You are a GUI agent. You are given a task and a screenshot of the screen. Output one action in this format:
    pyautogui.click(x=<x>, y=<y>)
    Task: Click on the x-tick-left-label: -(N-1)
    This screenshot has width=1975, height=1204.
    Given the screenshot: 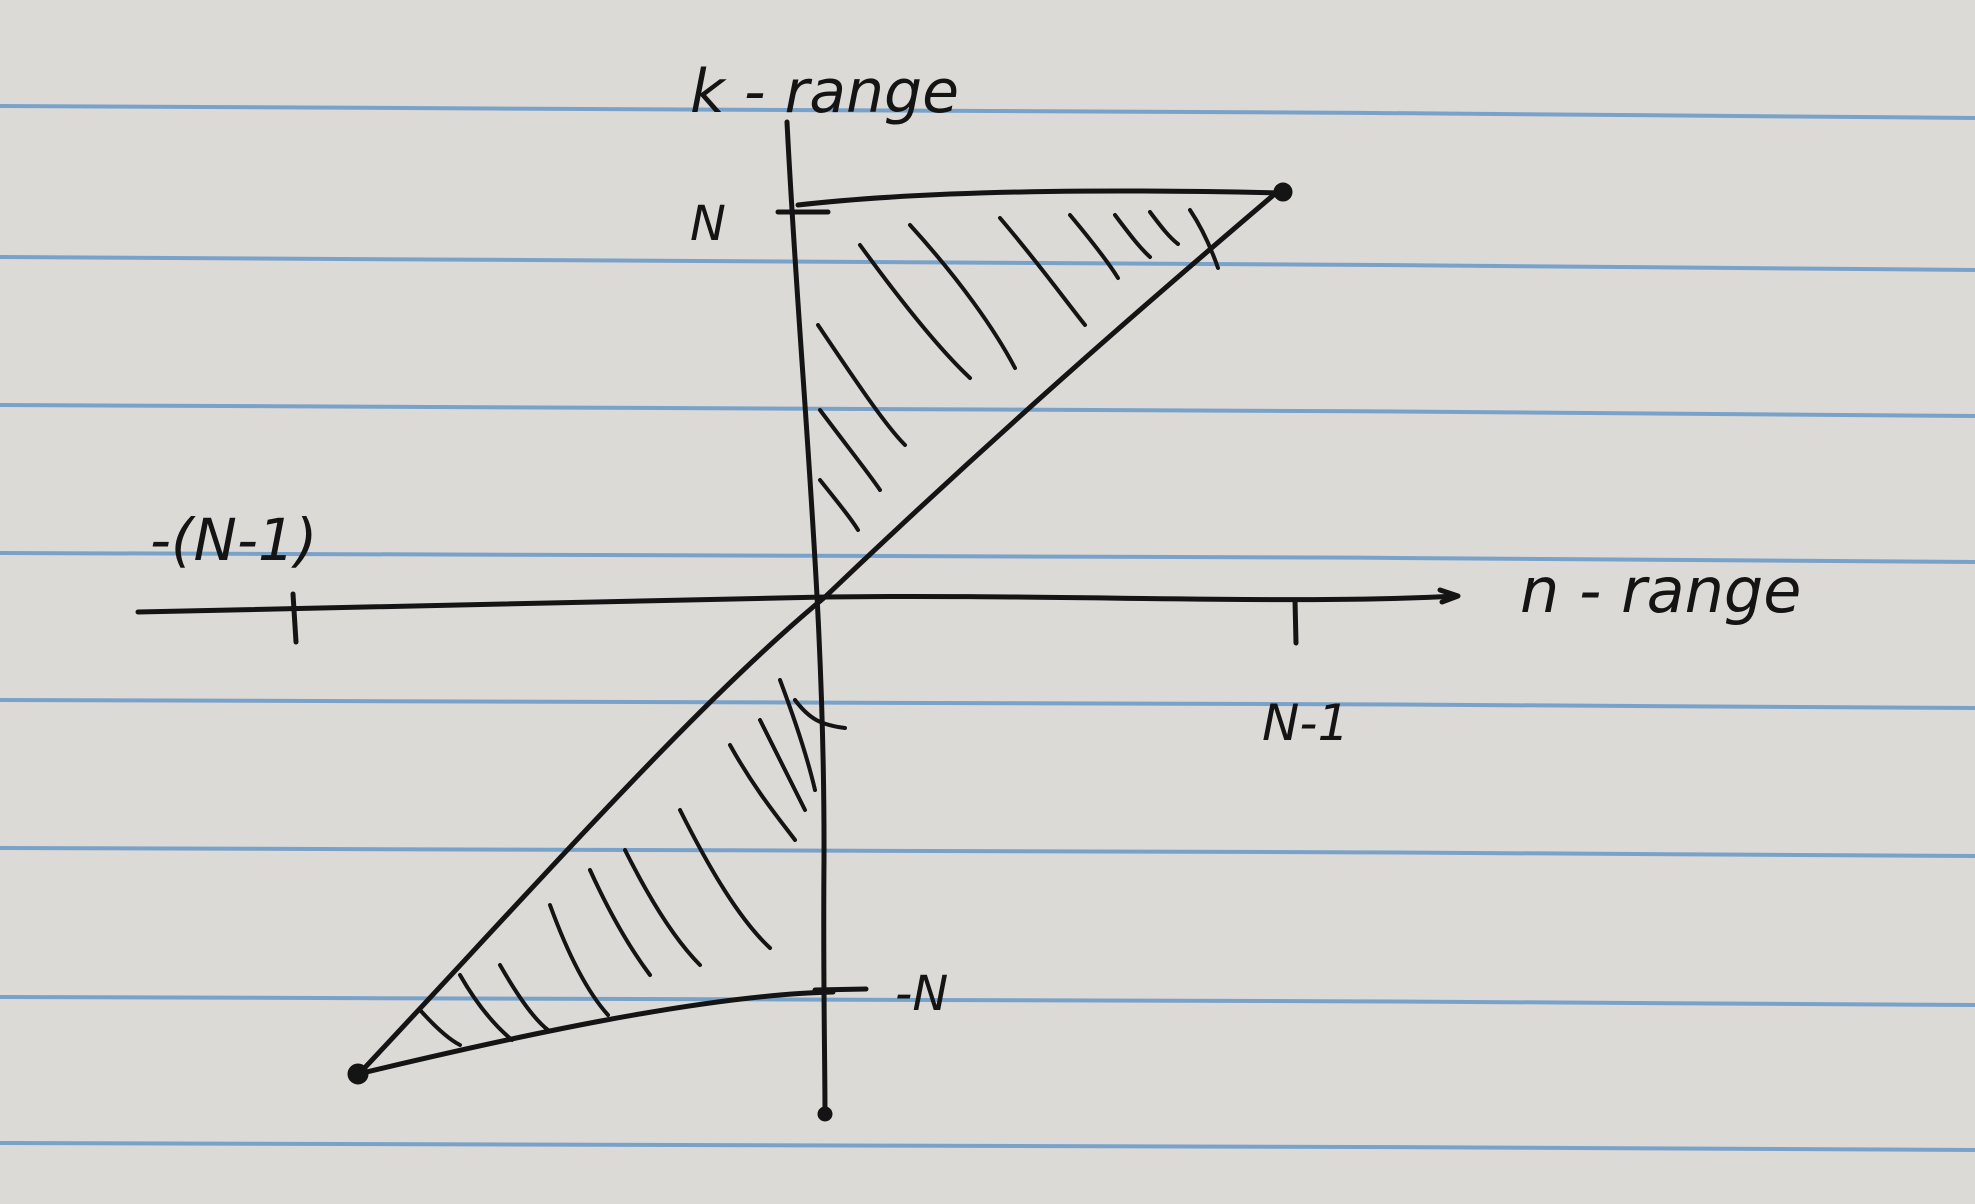 What is the action you would take?
    pyautogui.click(x=233, y=540)
    